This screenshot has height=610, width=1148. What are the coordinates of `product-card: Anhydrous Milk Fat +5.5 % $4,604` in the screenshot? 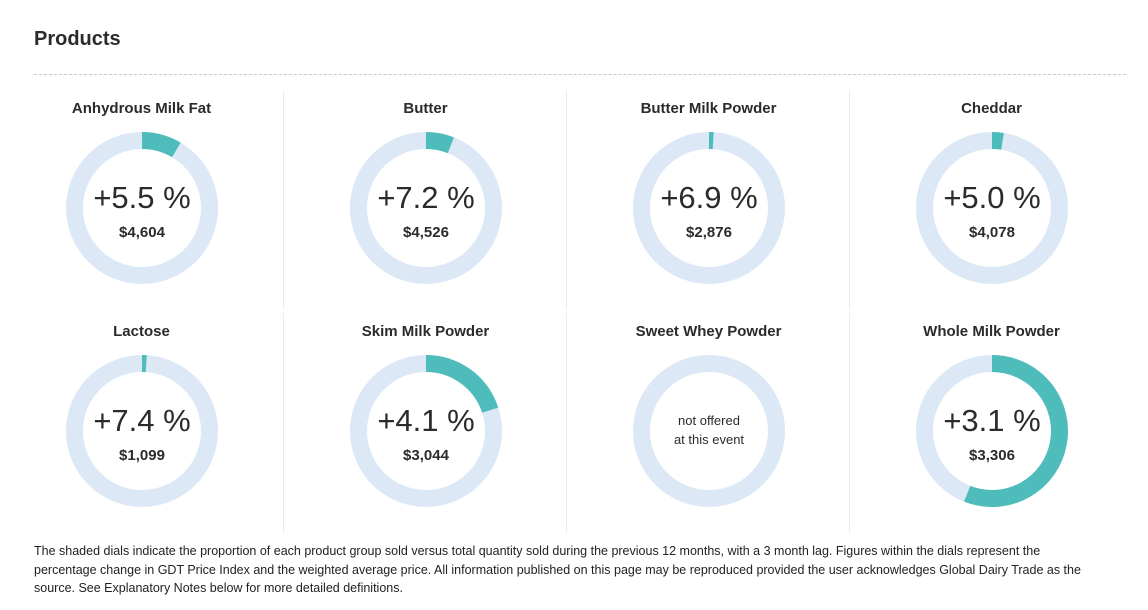 It's located at (141, 200).